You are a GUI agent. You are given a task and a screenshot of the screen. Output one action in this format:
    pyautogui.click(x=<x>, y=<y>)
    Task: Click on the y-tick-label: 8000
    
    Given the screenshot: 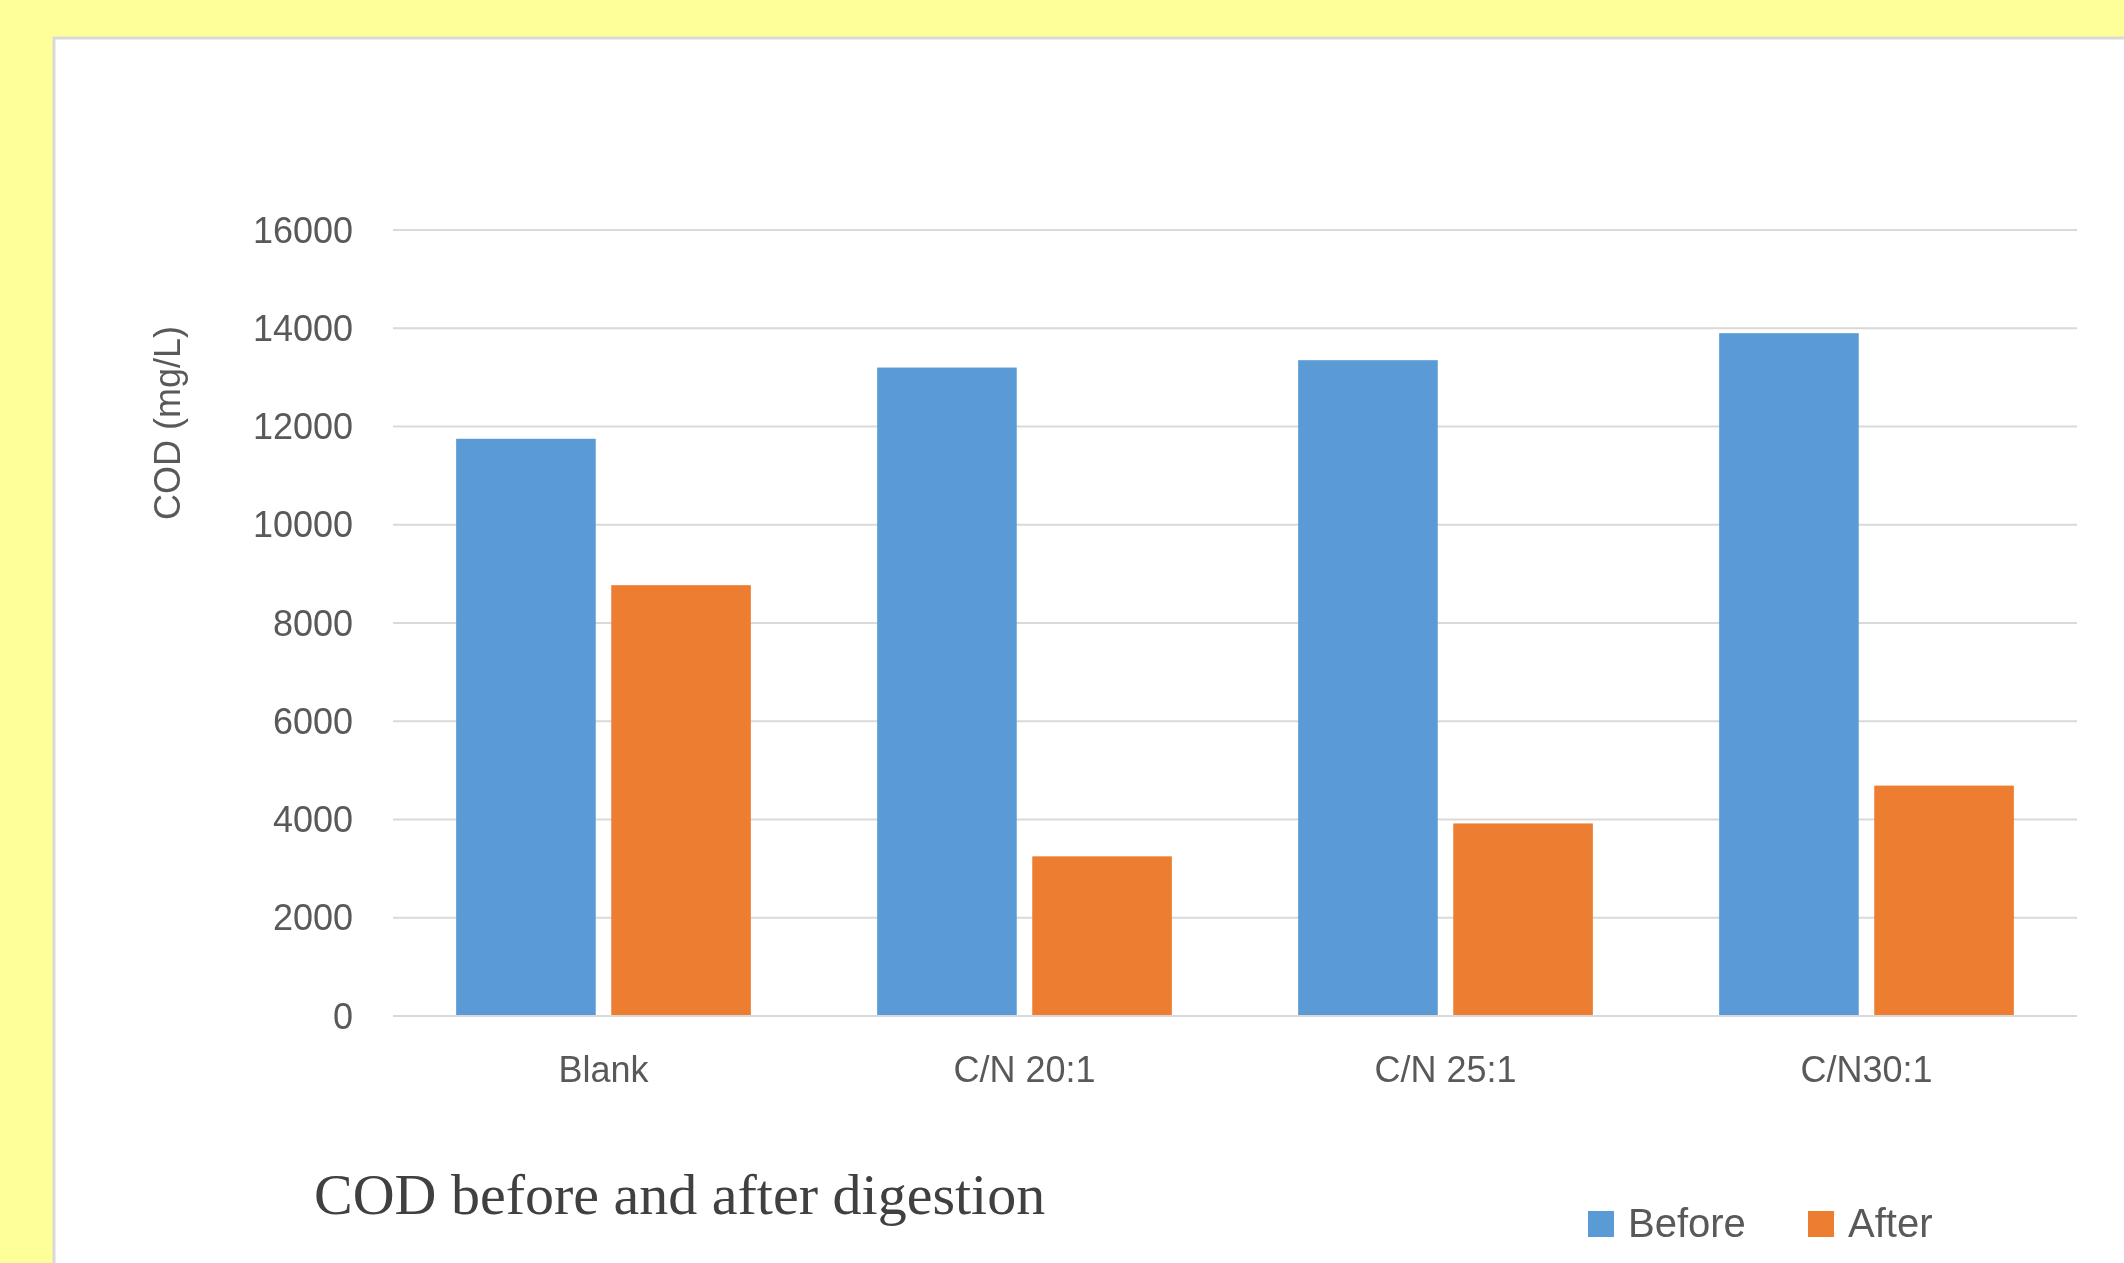 What is the action you would take?
    pyautogui.click(x=312, y=623)
    